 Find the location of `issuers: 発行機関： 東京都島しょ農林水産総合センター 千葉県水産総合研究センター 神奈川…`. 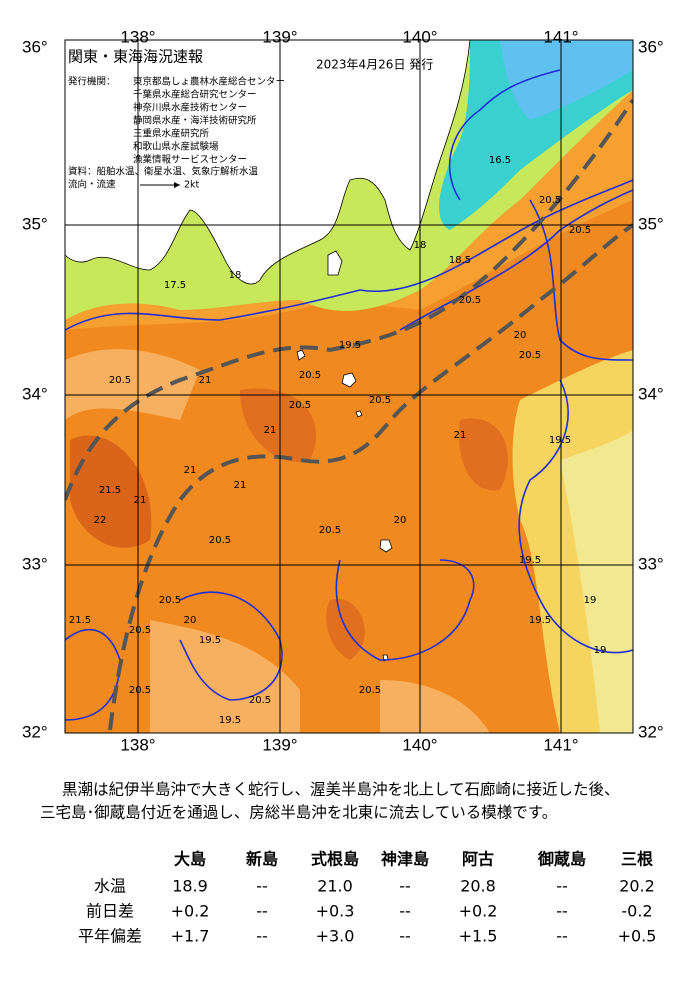

issuers: 発行機関： 東京都島しょ農林水産総合センター 千葉県水産総合研究センター 神奈川… is located at coordinates (176, 133).